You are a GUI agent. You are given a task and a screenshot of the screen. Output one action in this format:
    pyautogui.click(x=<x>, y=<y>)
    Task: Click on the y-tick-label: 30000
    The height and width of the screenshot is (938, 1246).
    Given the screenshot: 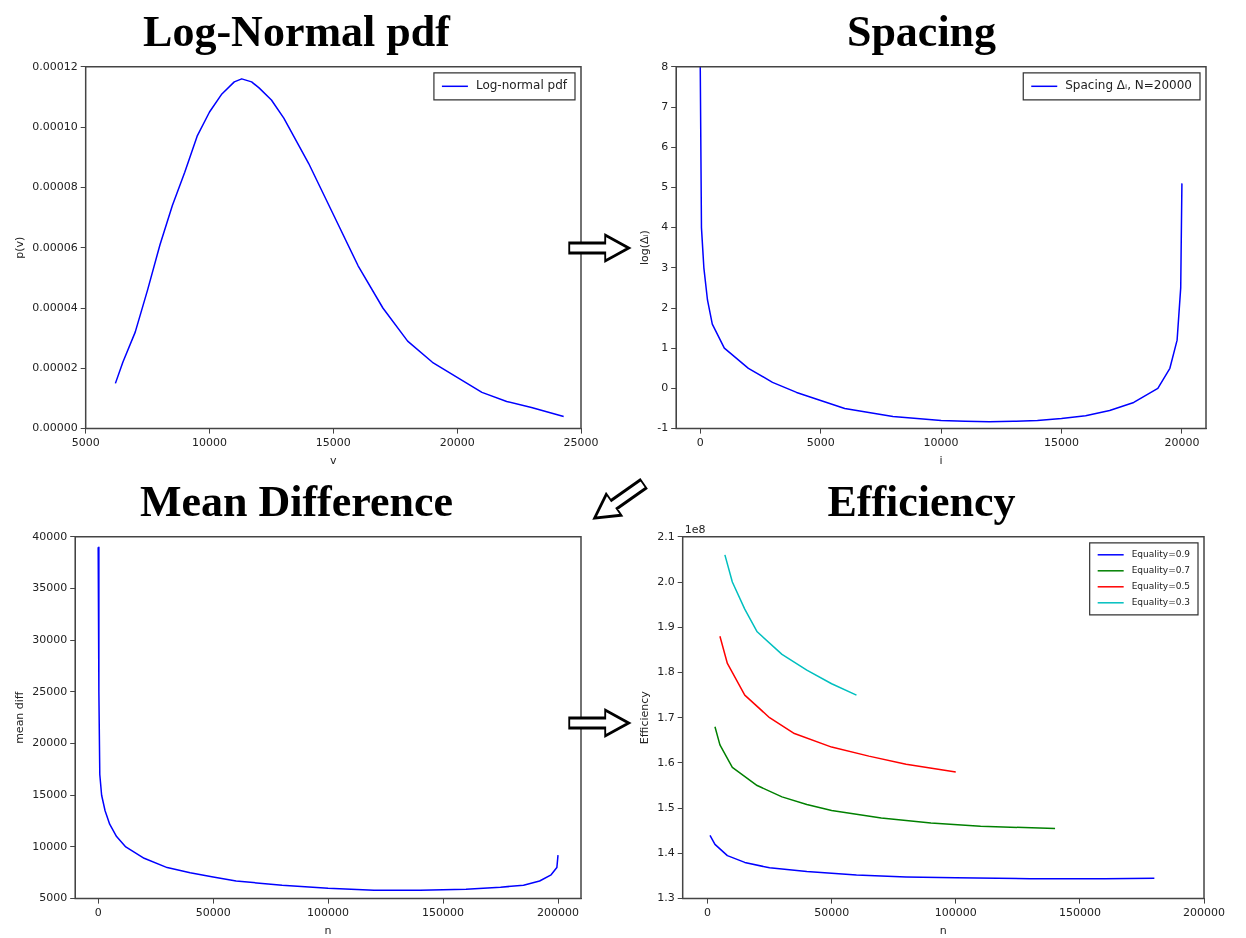 What is the action you would take?
    pyautogui.click(x=50, y=640)
    